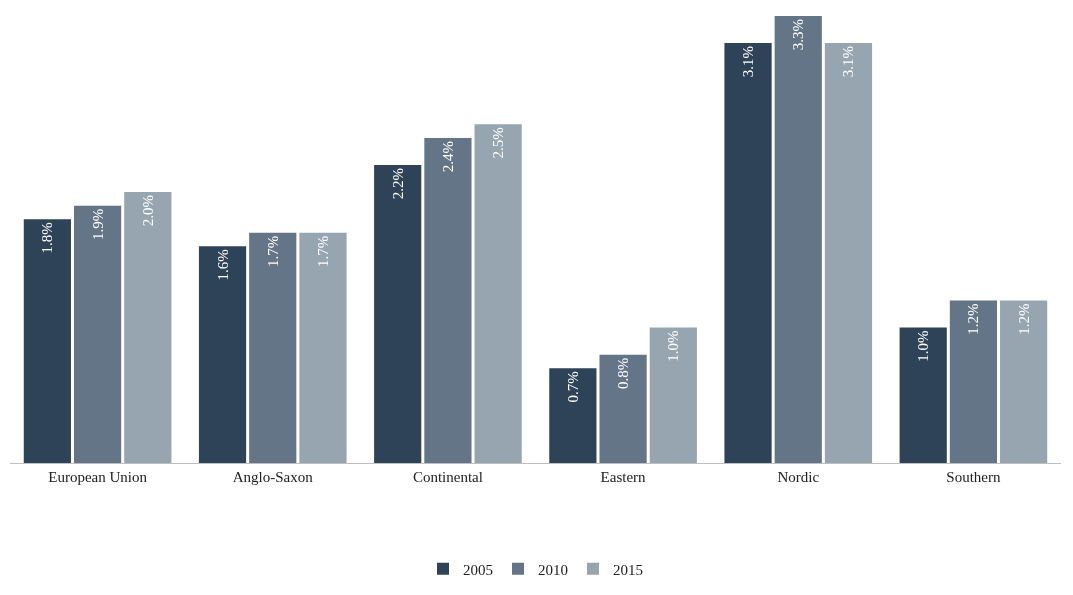 This screenshot has width=1073, height=595. Describe the element at coordinates (273, 477) in the screenshot. I see `x-tick-label: Anglo-Saxon` at that location.